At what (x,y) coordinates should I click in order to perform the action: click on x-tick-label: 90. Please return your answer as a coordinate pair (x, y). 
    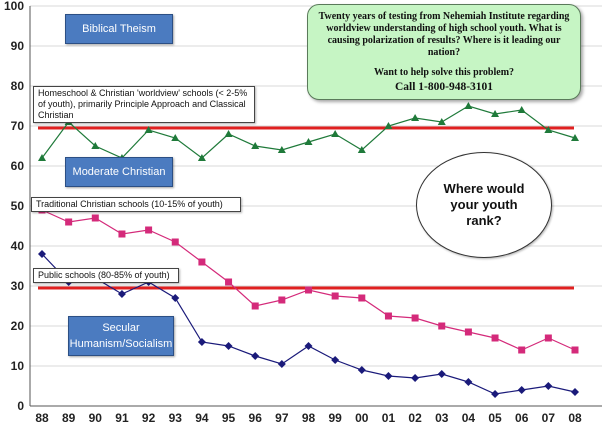
    Looking at the image, I should click on (96, 418).